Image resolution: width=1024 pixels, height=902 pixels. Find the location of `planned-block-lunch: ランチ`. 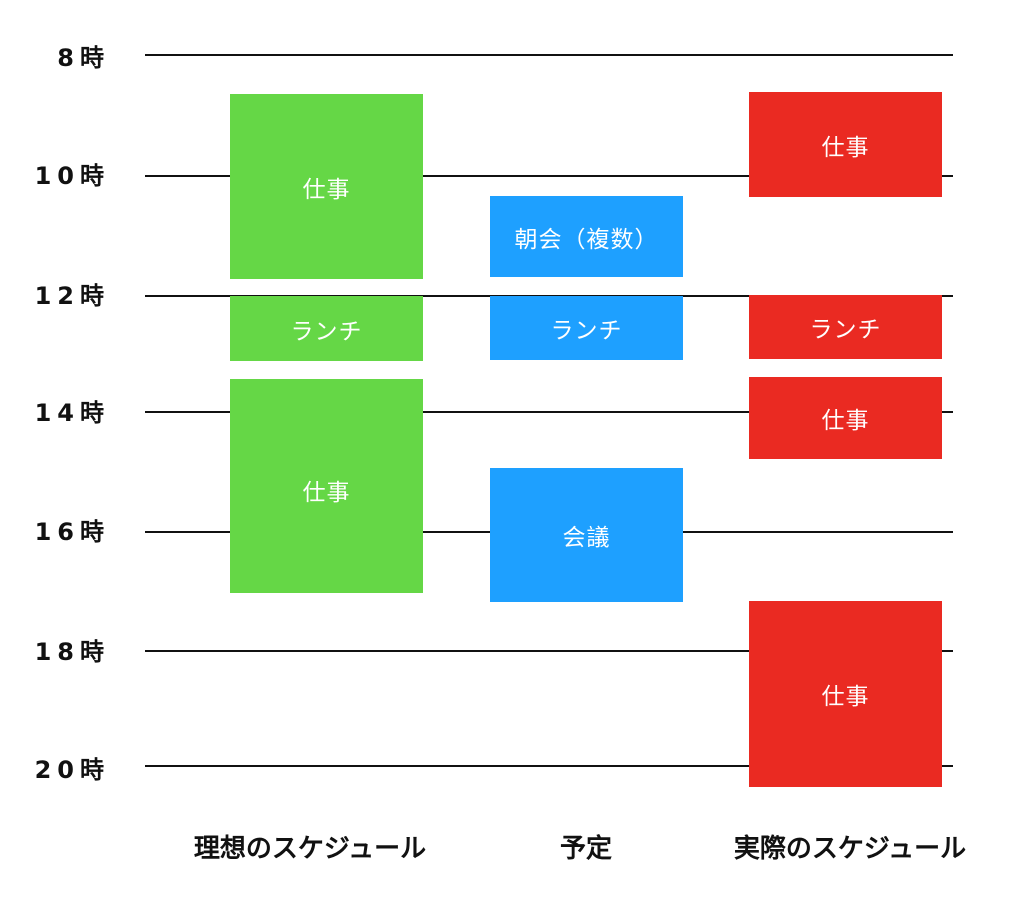

planned-block-lunch: ランチ is located at coordinates (586, 328).